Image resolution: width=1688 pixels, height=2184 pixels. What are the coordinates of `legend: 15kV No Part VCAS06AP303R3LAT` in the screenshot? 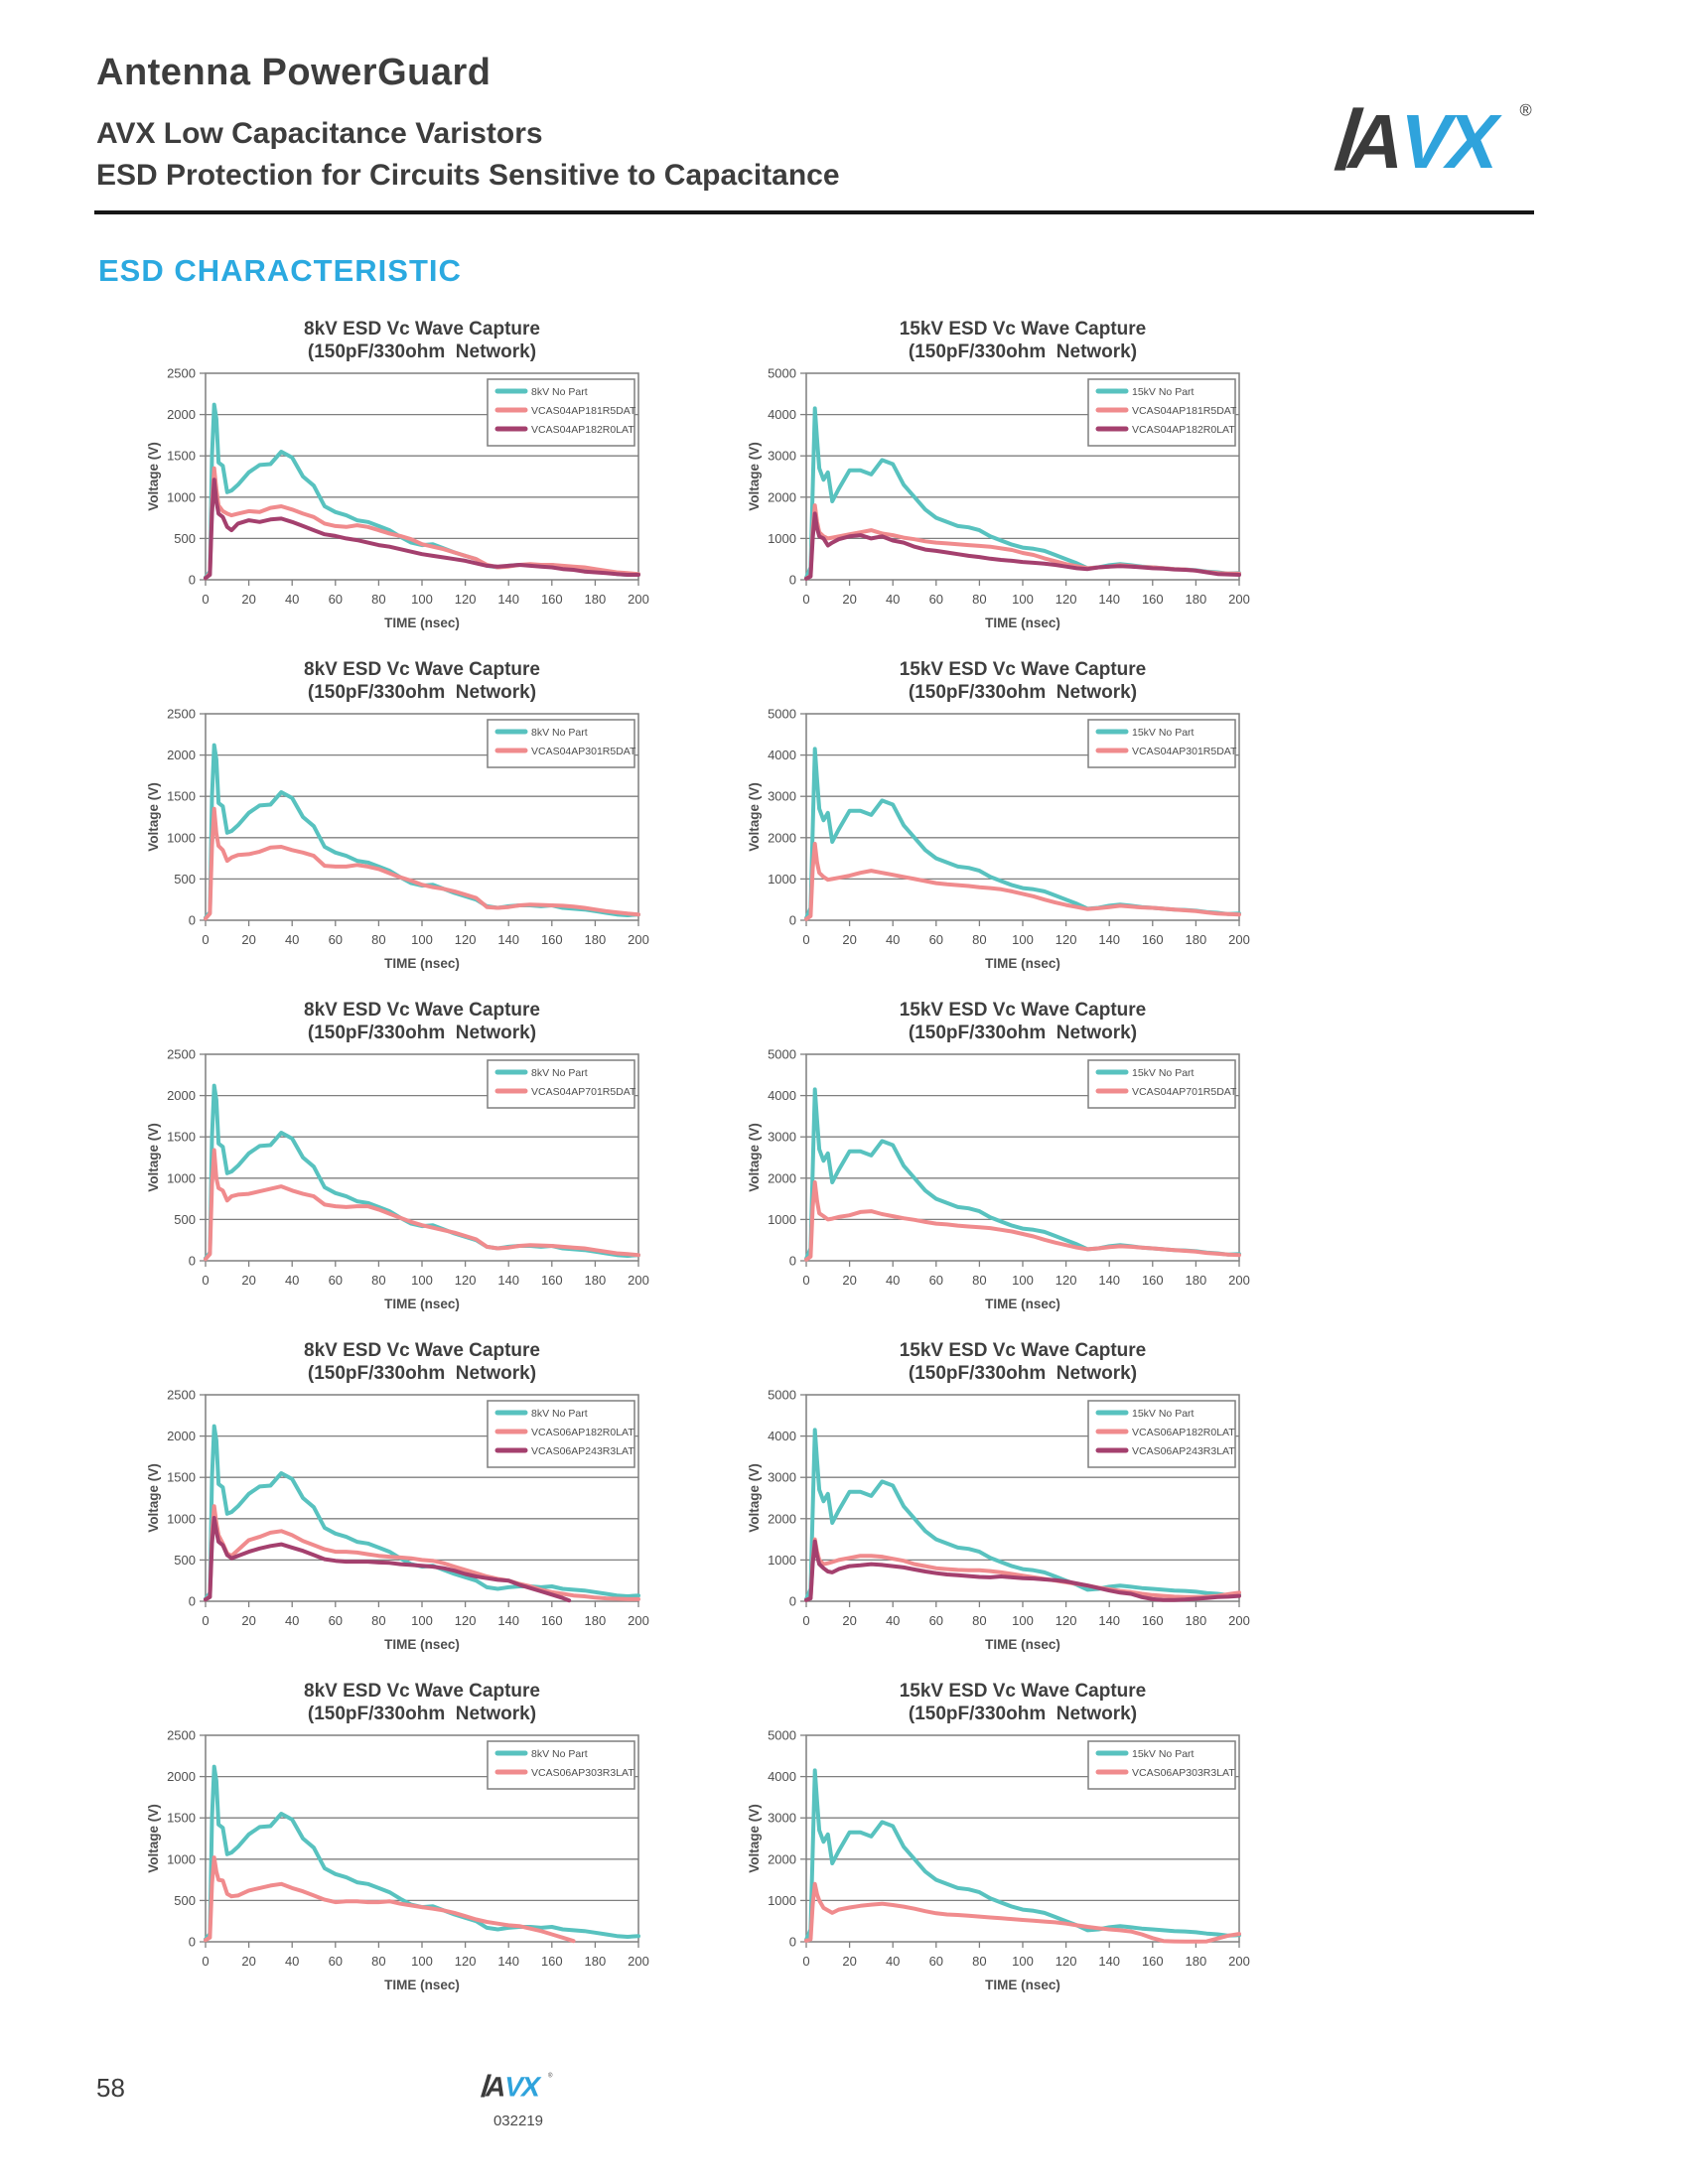 It's located at (1161, 1765).